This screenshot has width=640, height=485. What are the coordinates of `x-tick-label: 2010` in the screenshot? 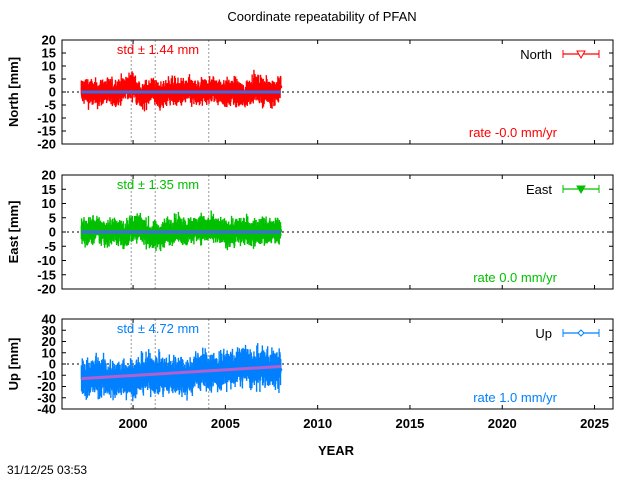 It's located at (317, 423).